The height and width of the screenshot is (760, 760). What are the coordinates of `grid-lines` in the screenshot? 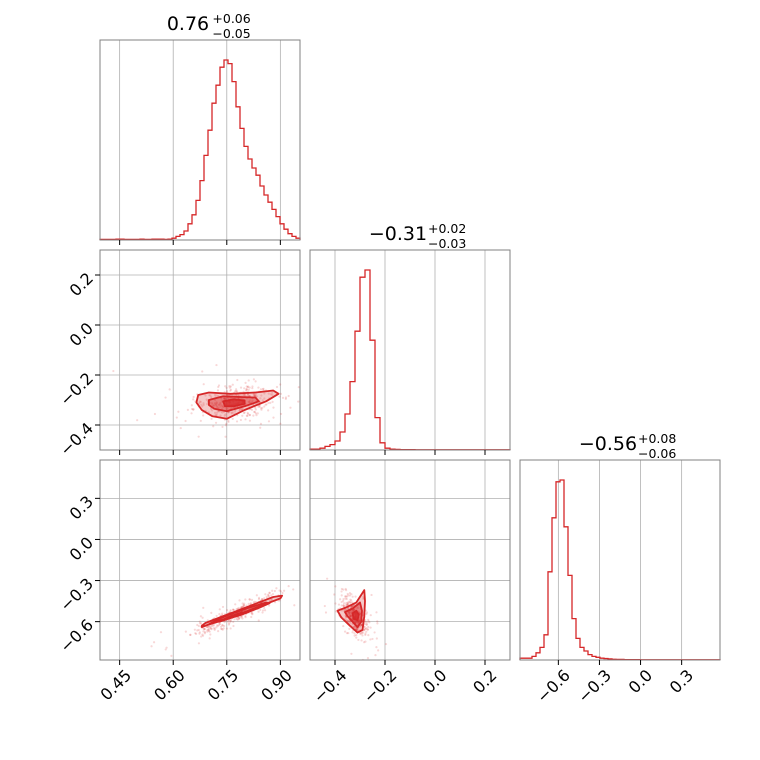 It's located at (200, 560).